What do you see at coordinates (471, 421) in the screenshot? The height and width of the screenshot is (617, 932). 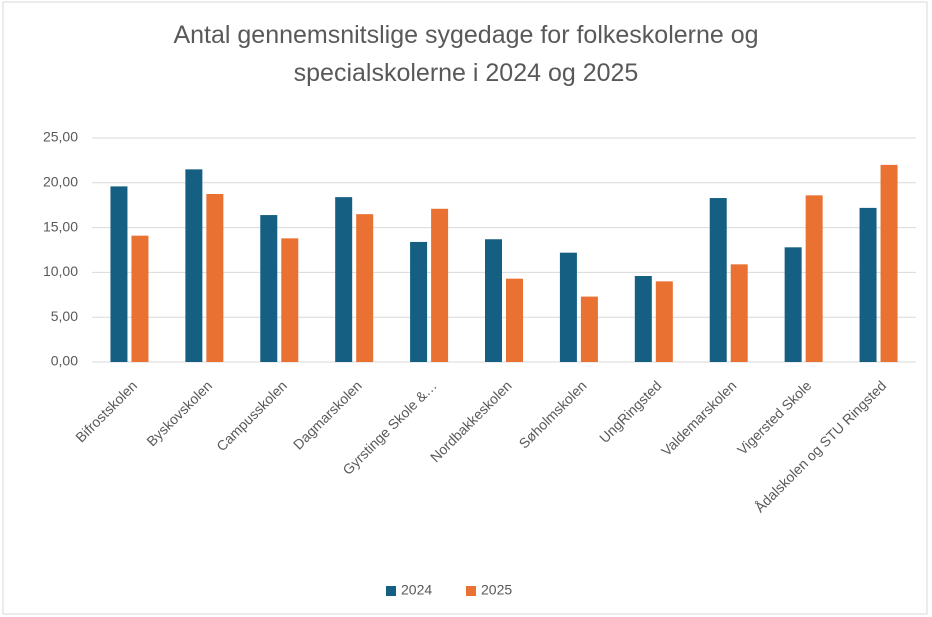 I see `x-tick-label: Nordbakkeskolen` at bounding box center [471, 421].